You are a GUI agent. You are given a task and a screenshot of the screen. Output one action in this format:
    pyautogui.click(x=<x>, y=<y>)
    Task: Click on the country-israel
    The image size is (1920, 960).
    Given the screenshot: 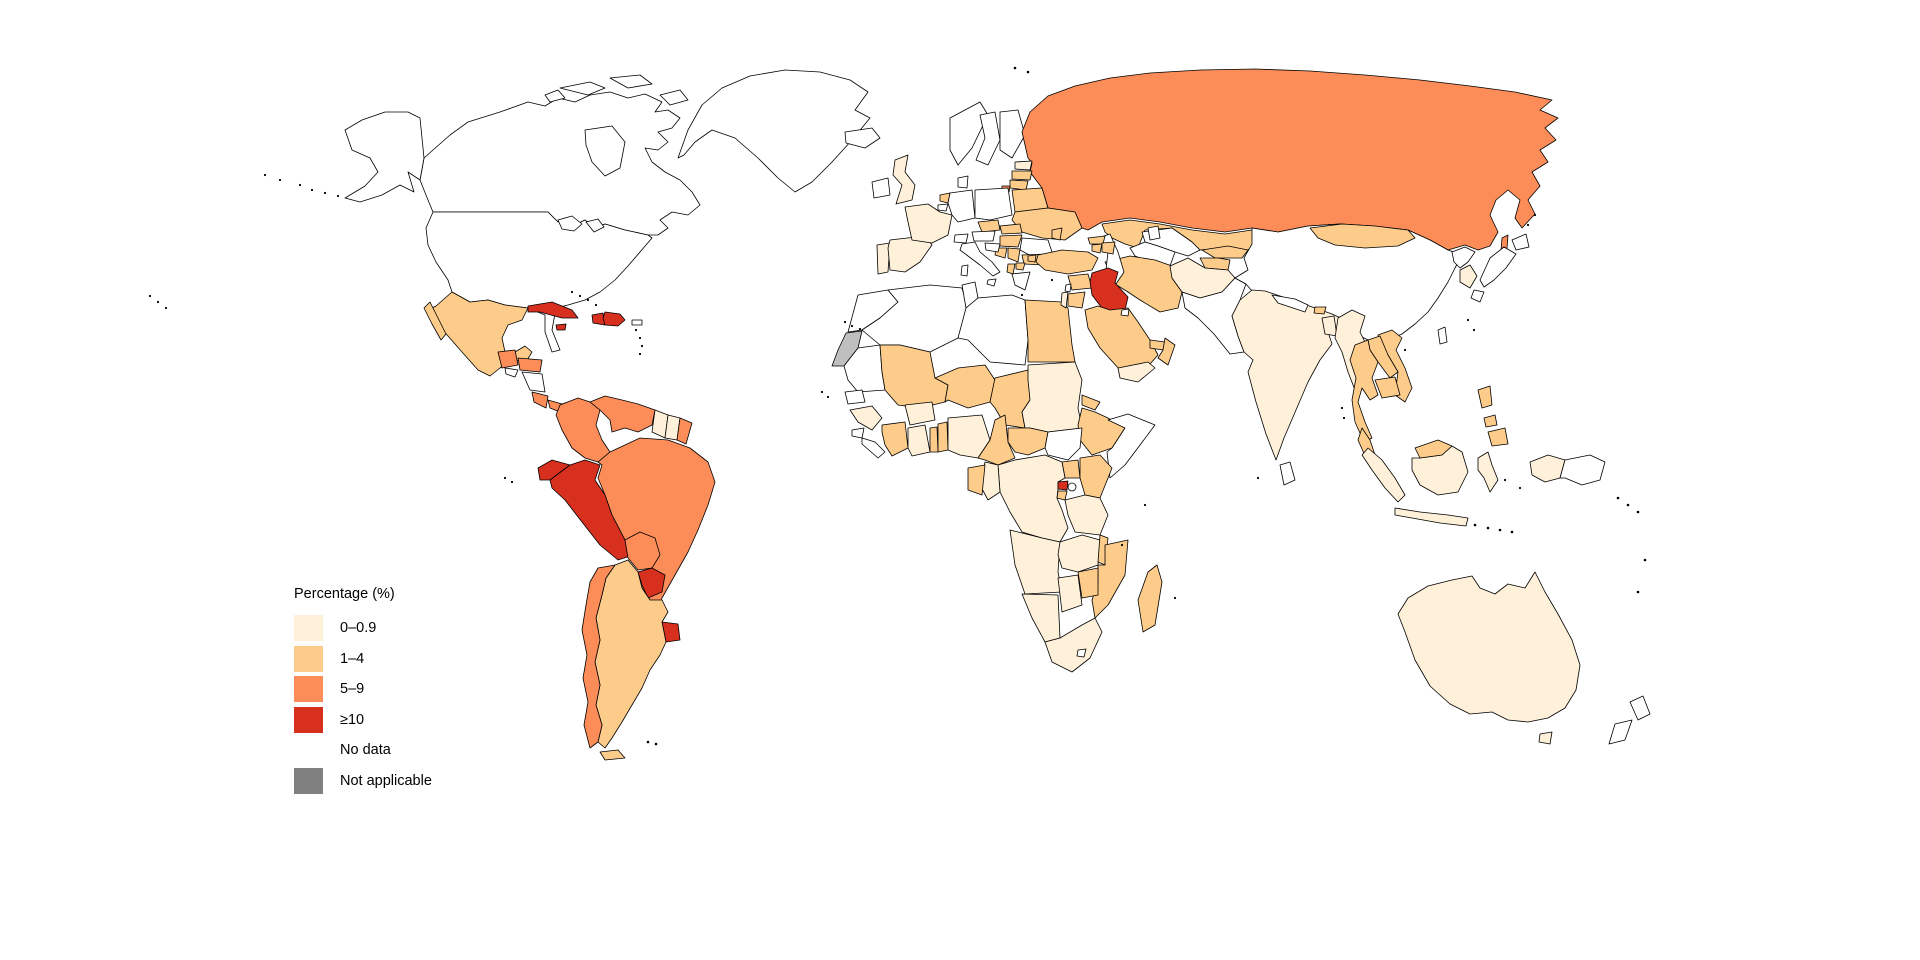 What is the action you would take?
    pyautogui.click(x=1064, y=300)
    